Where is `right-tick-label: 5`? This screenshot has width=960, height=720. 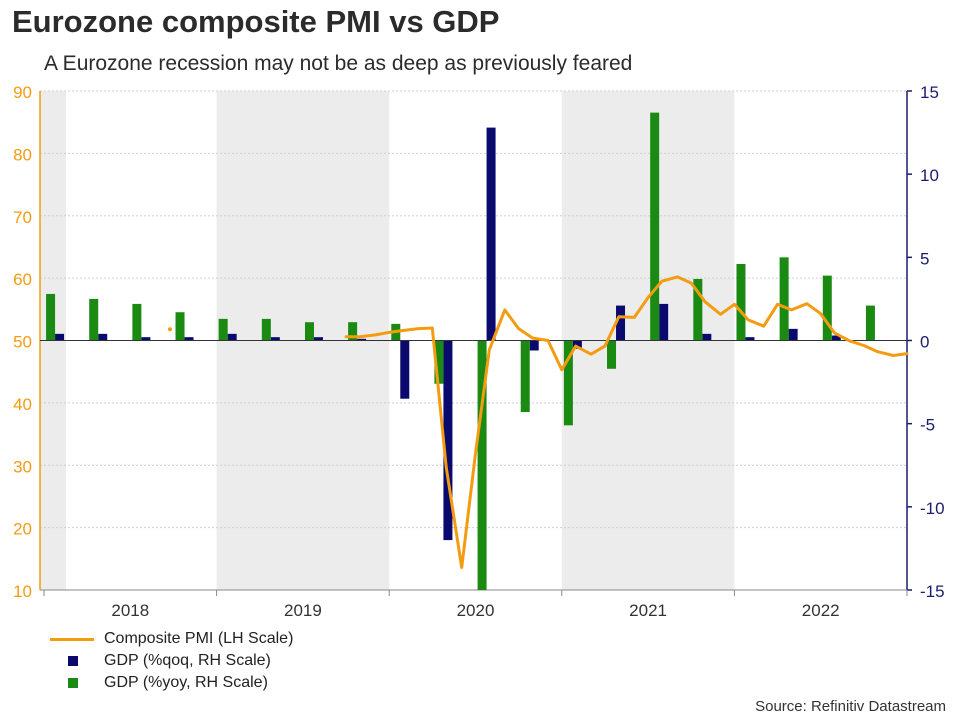
right-tick-label: 5 is located at coordinates (924, 258).